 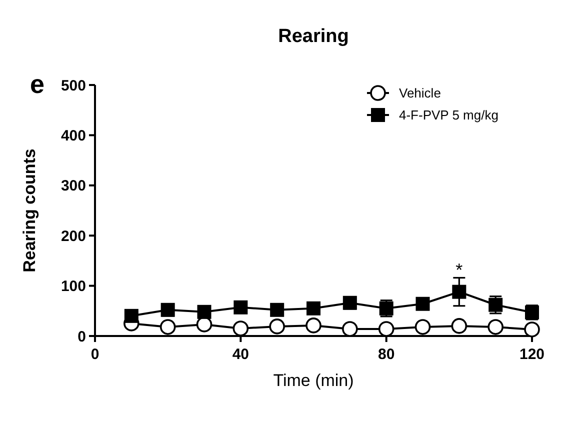 I want to click on text: e, so click(x=37, y=84).